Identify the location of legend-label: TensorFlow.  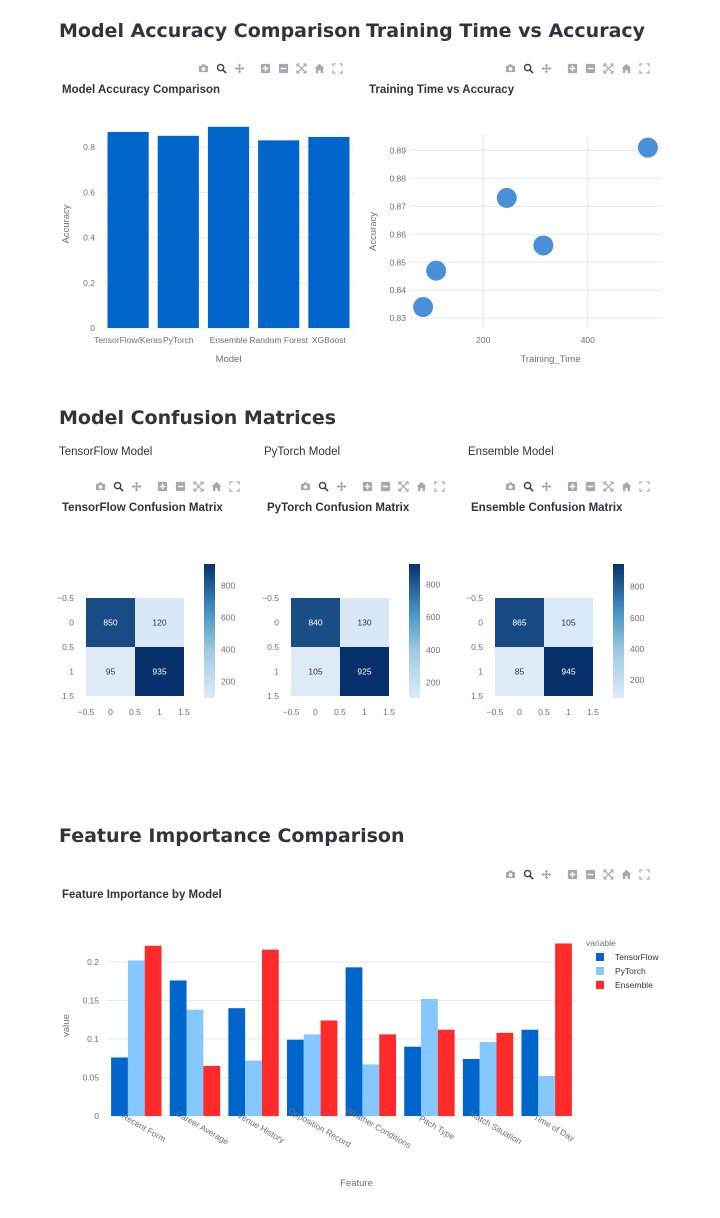
(637, 957).